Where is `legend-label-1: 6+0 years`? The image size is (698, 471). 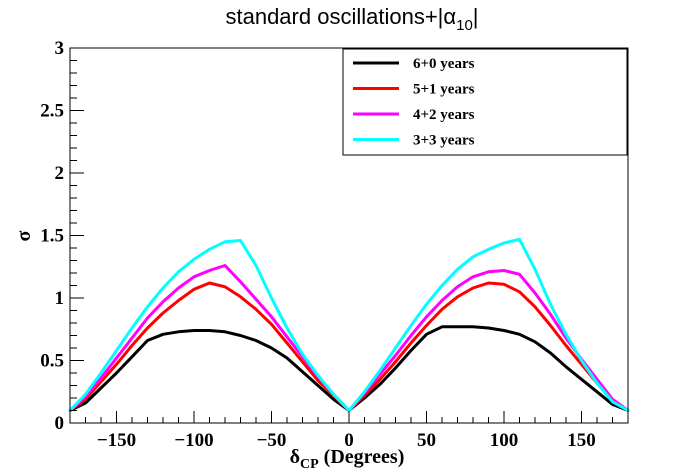 legend-label-1: 6+0 years is located at coordinates (444, 64).